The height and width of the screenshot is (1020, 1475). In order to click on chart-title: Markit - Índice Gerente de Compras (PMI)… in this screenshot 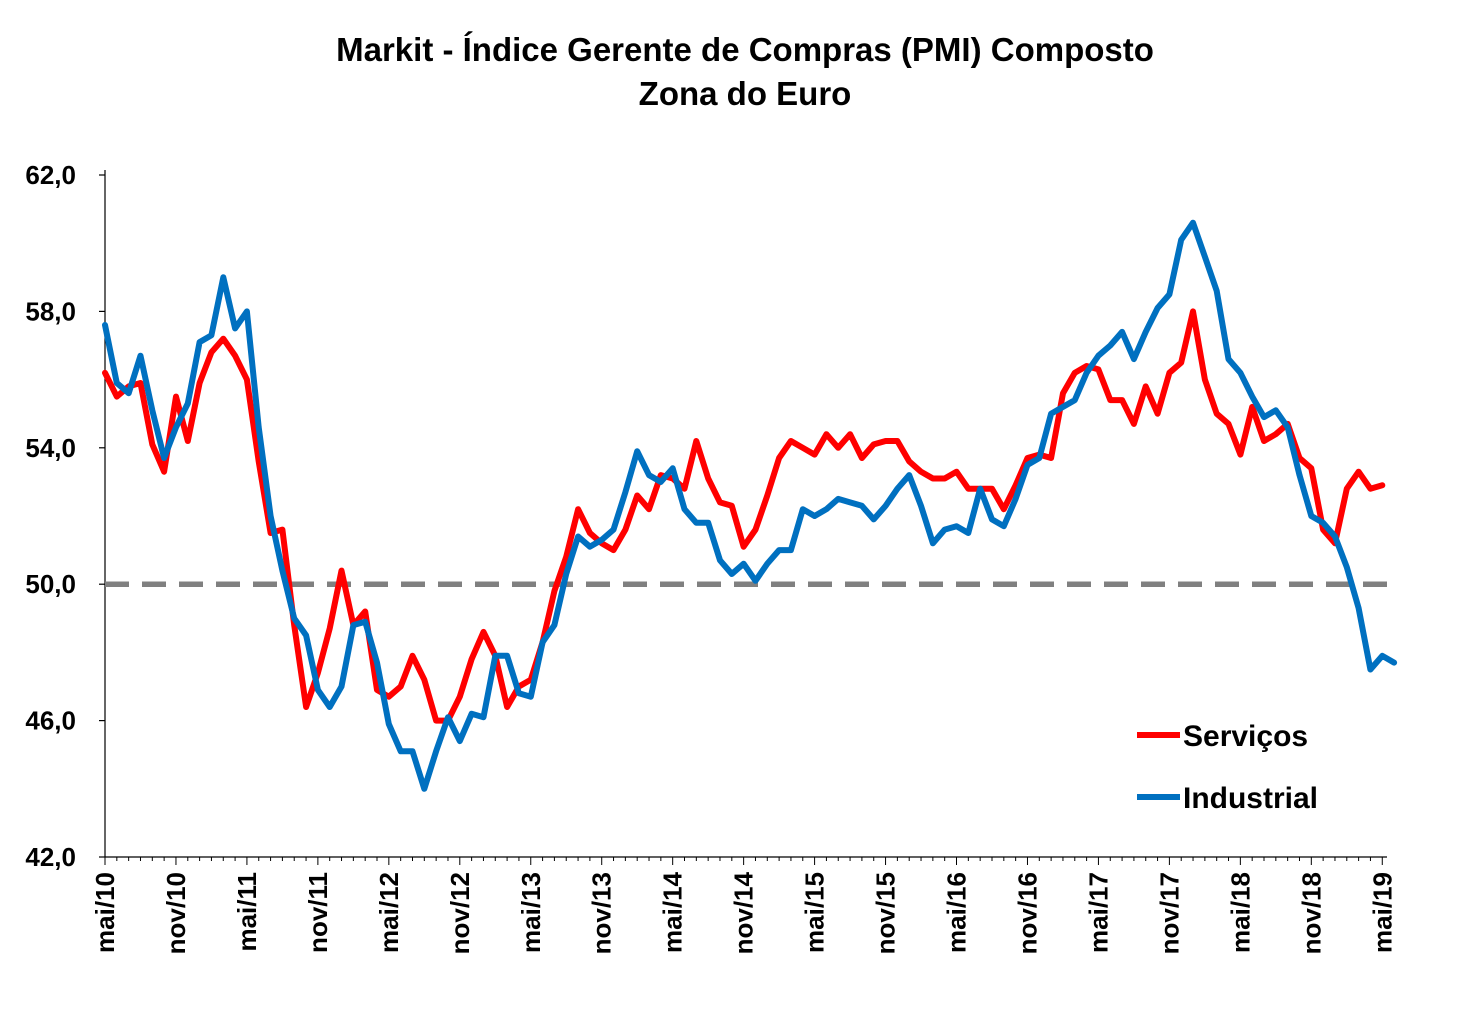, I will do `click(745, 49)`.